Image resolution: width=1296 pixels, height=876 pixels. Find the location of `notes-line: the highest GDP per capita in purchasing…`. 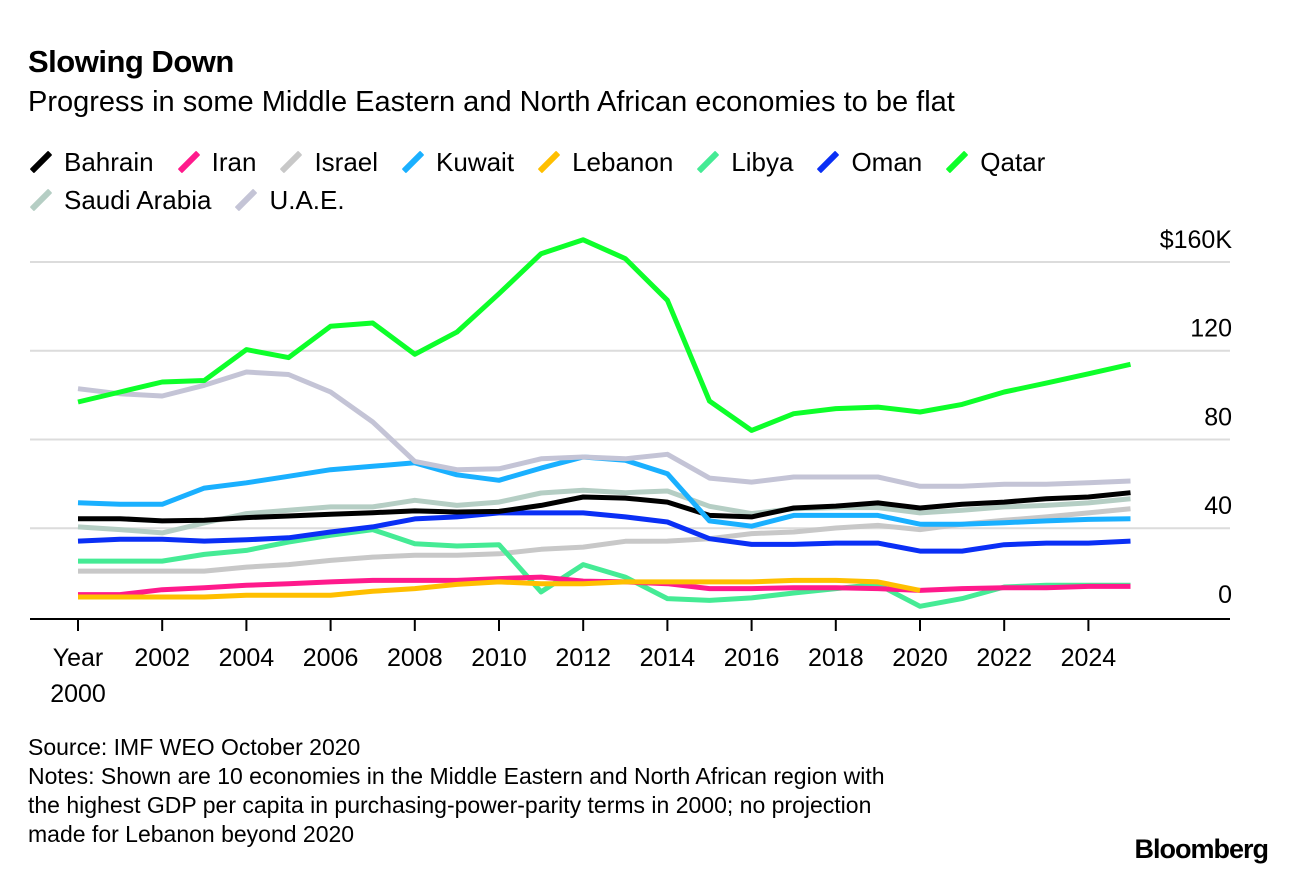

notes-line: the highest GDP per capita in purchasing… is located at coordinates (450, 805).